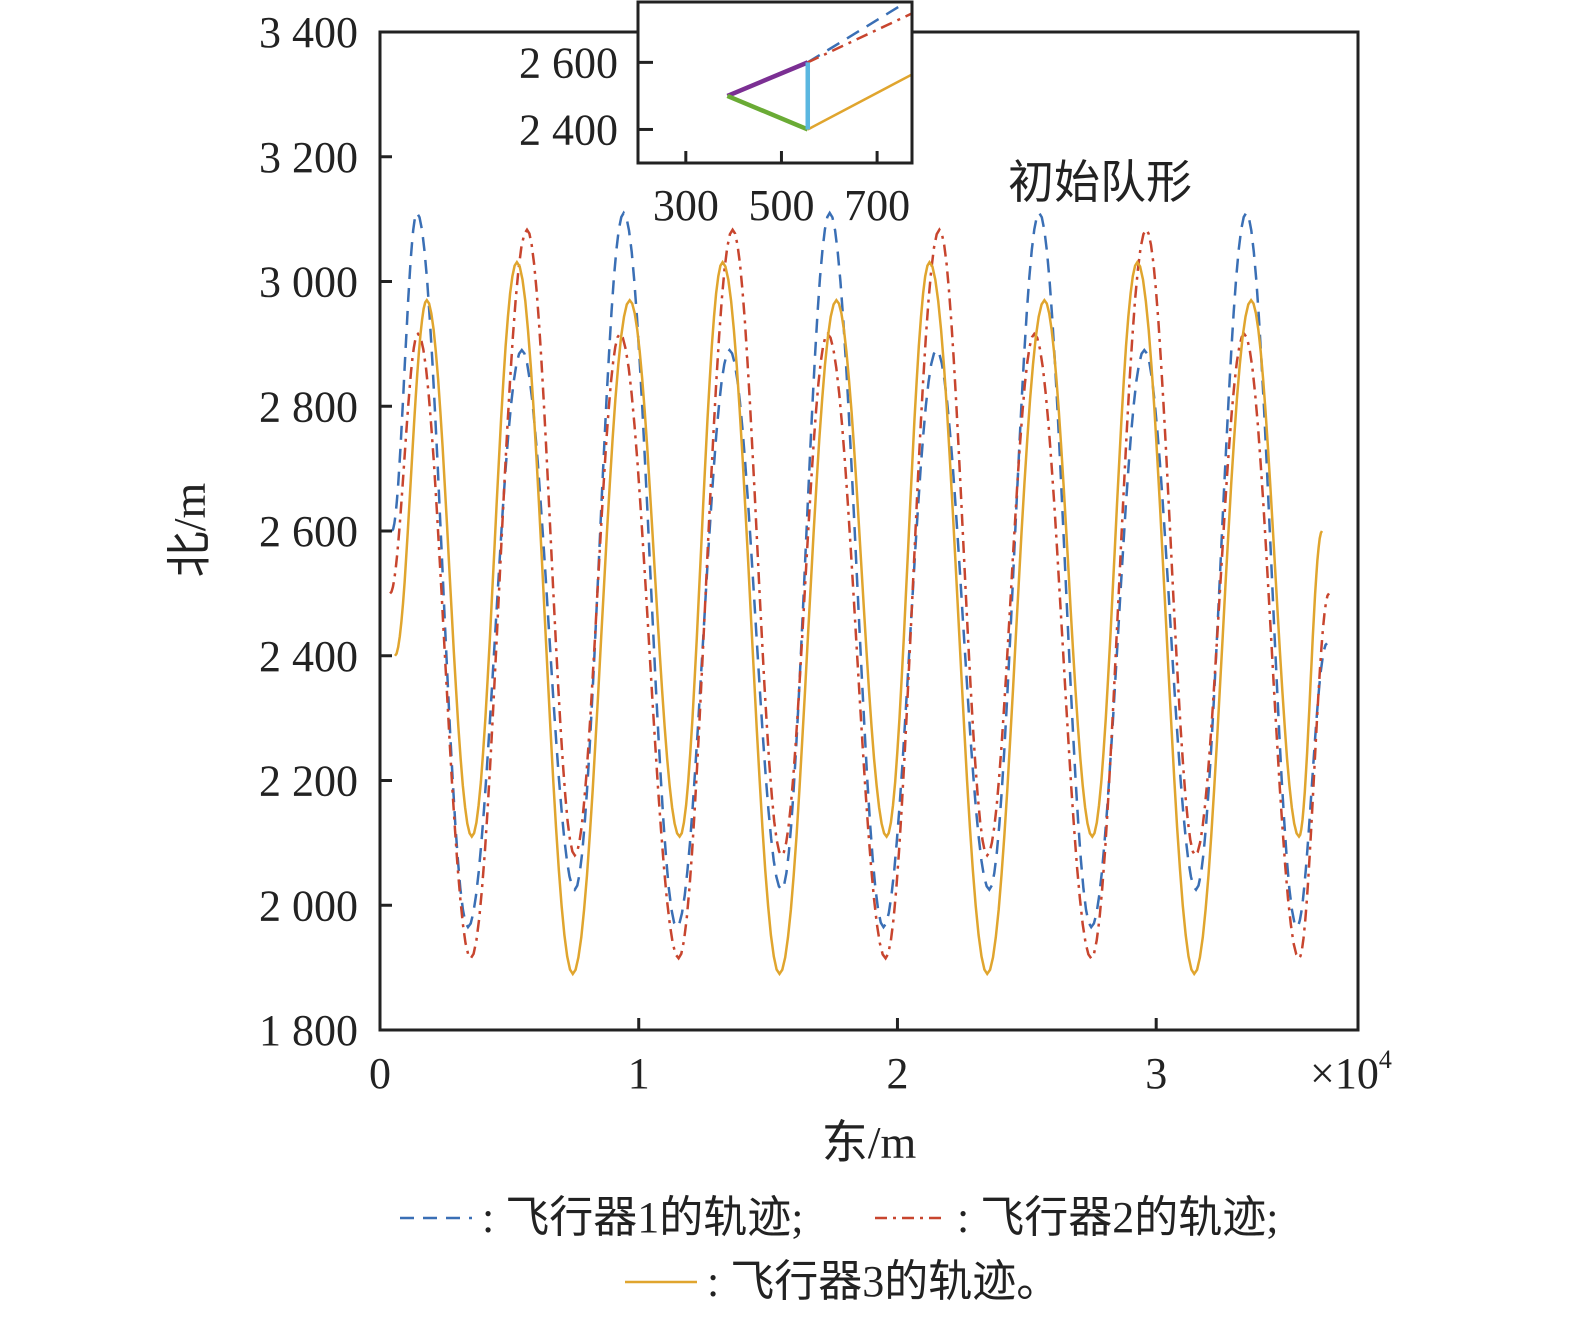 The image size is (1575, 1319). I want to click on inset-x-tick-label: 700, so click(877, 205).